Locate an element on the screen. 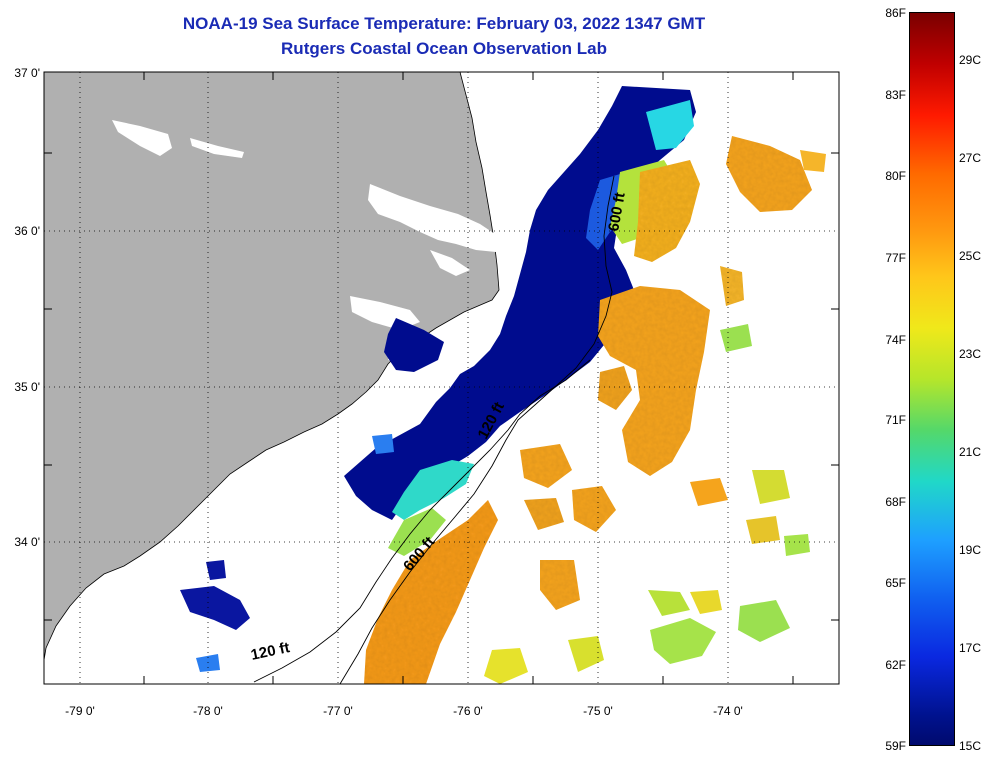 The height and width of the screenshot is (761, 992). map-subtitle: Rutgers Coastal Ocean Observation Lab is located at coordinates (444, 48).